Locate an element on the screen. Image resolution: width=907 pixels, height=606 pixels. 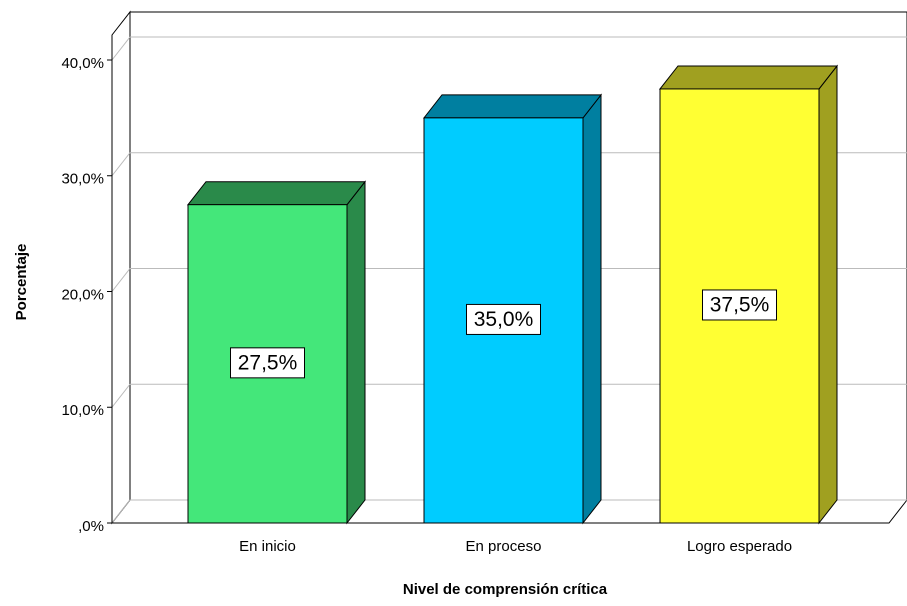
x-tick-label: Logro esperado is located at coordinates (739, 546).